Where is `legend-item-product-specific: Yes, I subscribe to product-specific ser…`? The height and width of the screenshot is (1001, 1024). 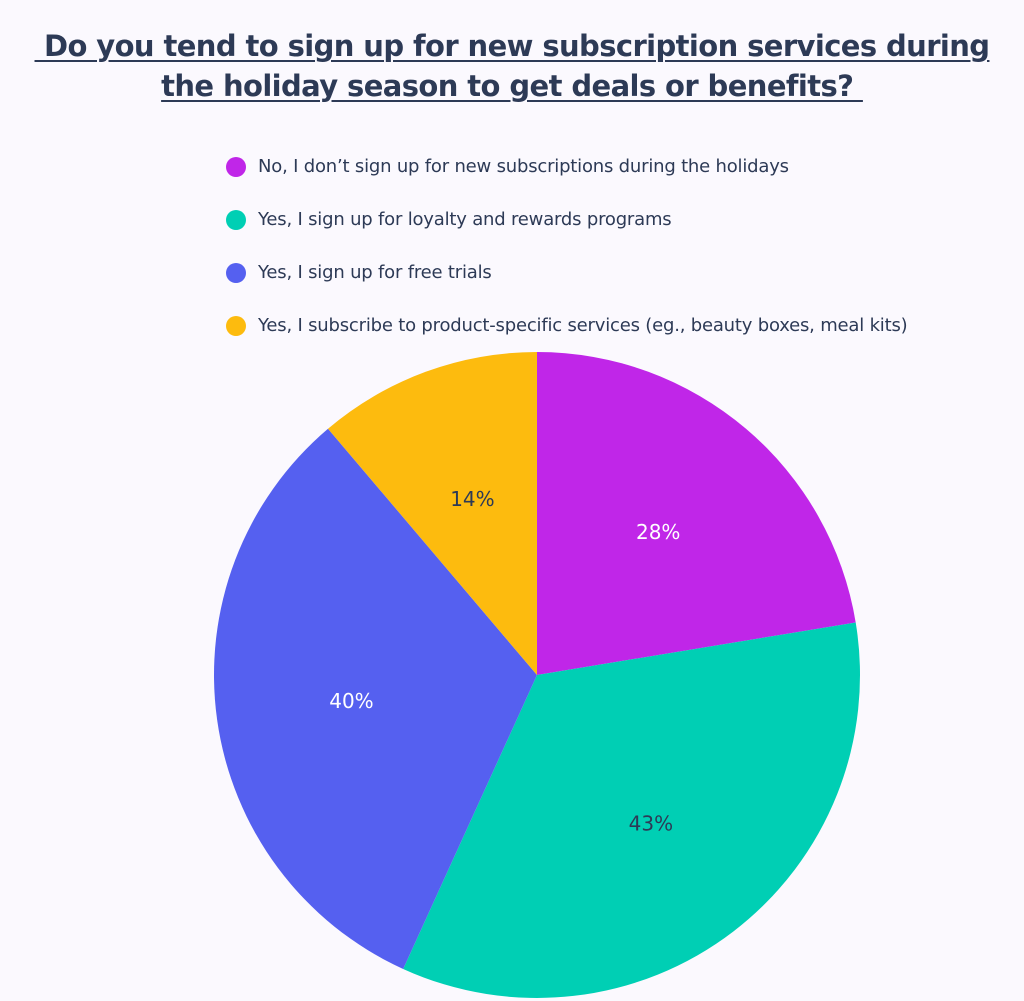
legend-item-product-specific: Yes, I subscribe to product-specific ser… is located at coordinates (567, 325).